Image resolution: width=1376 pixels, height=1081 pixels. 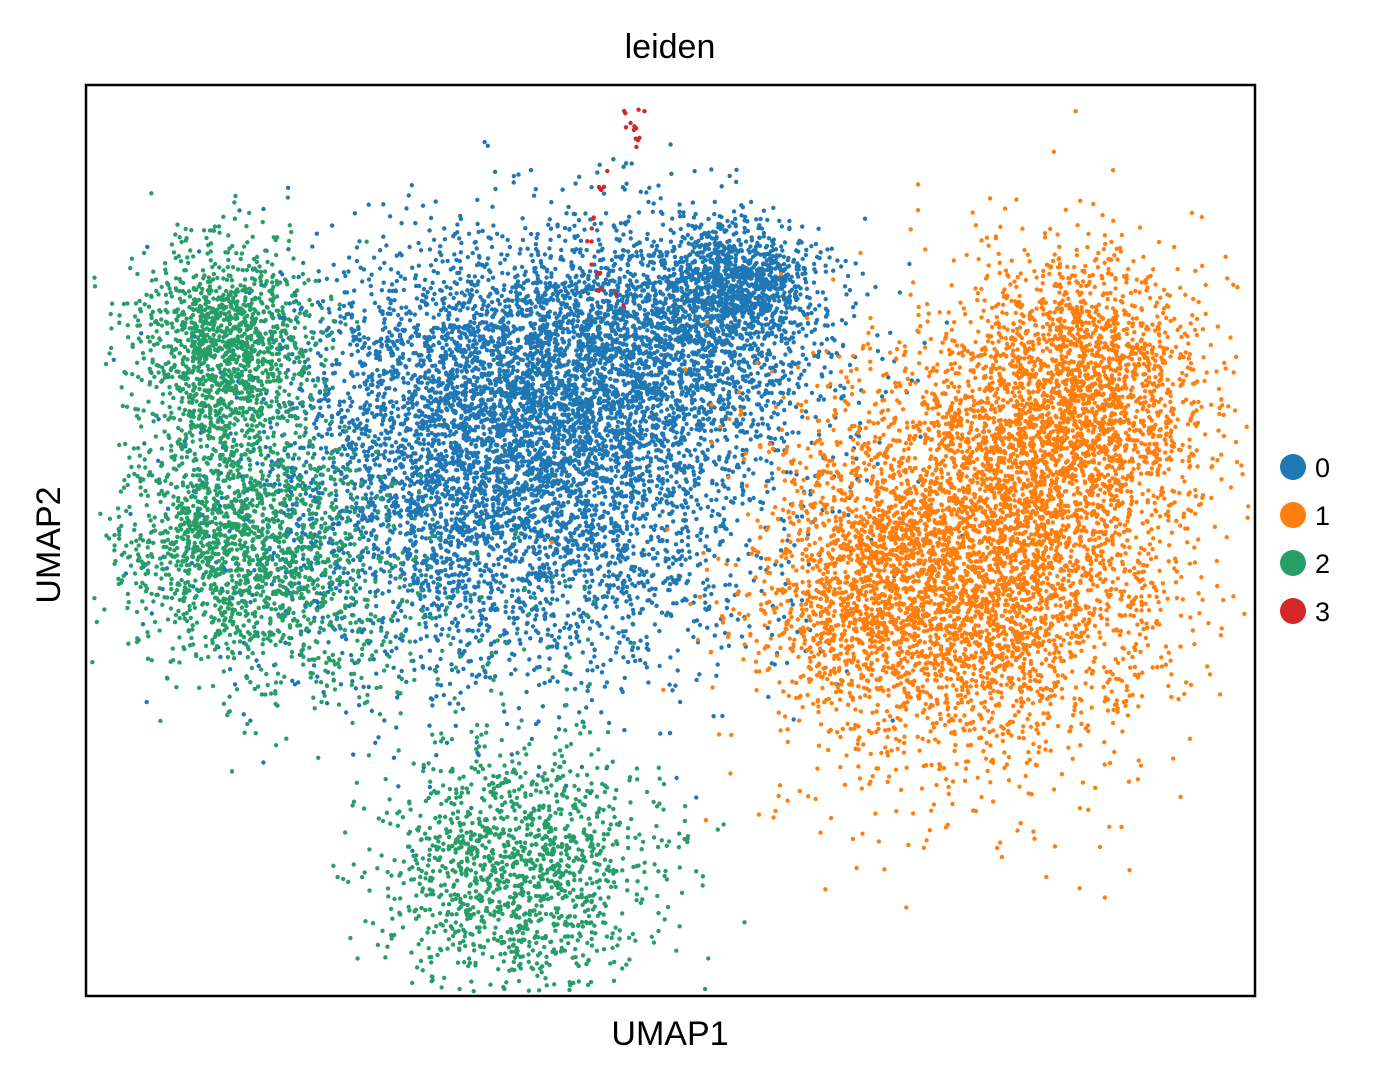 I want to click on legend: 0 1 2 3, so click(x=1305, y=540).